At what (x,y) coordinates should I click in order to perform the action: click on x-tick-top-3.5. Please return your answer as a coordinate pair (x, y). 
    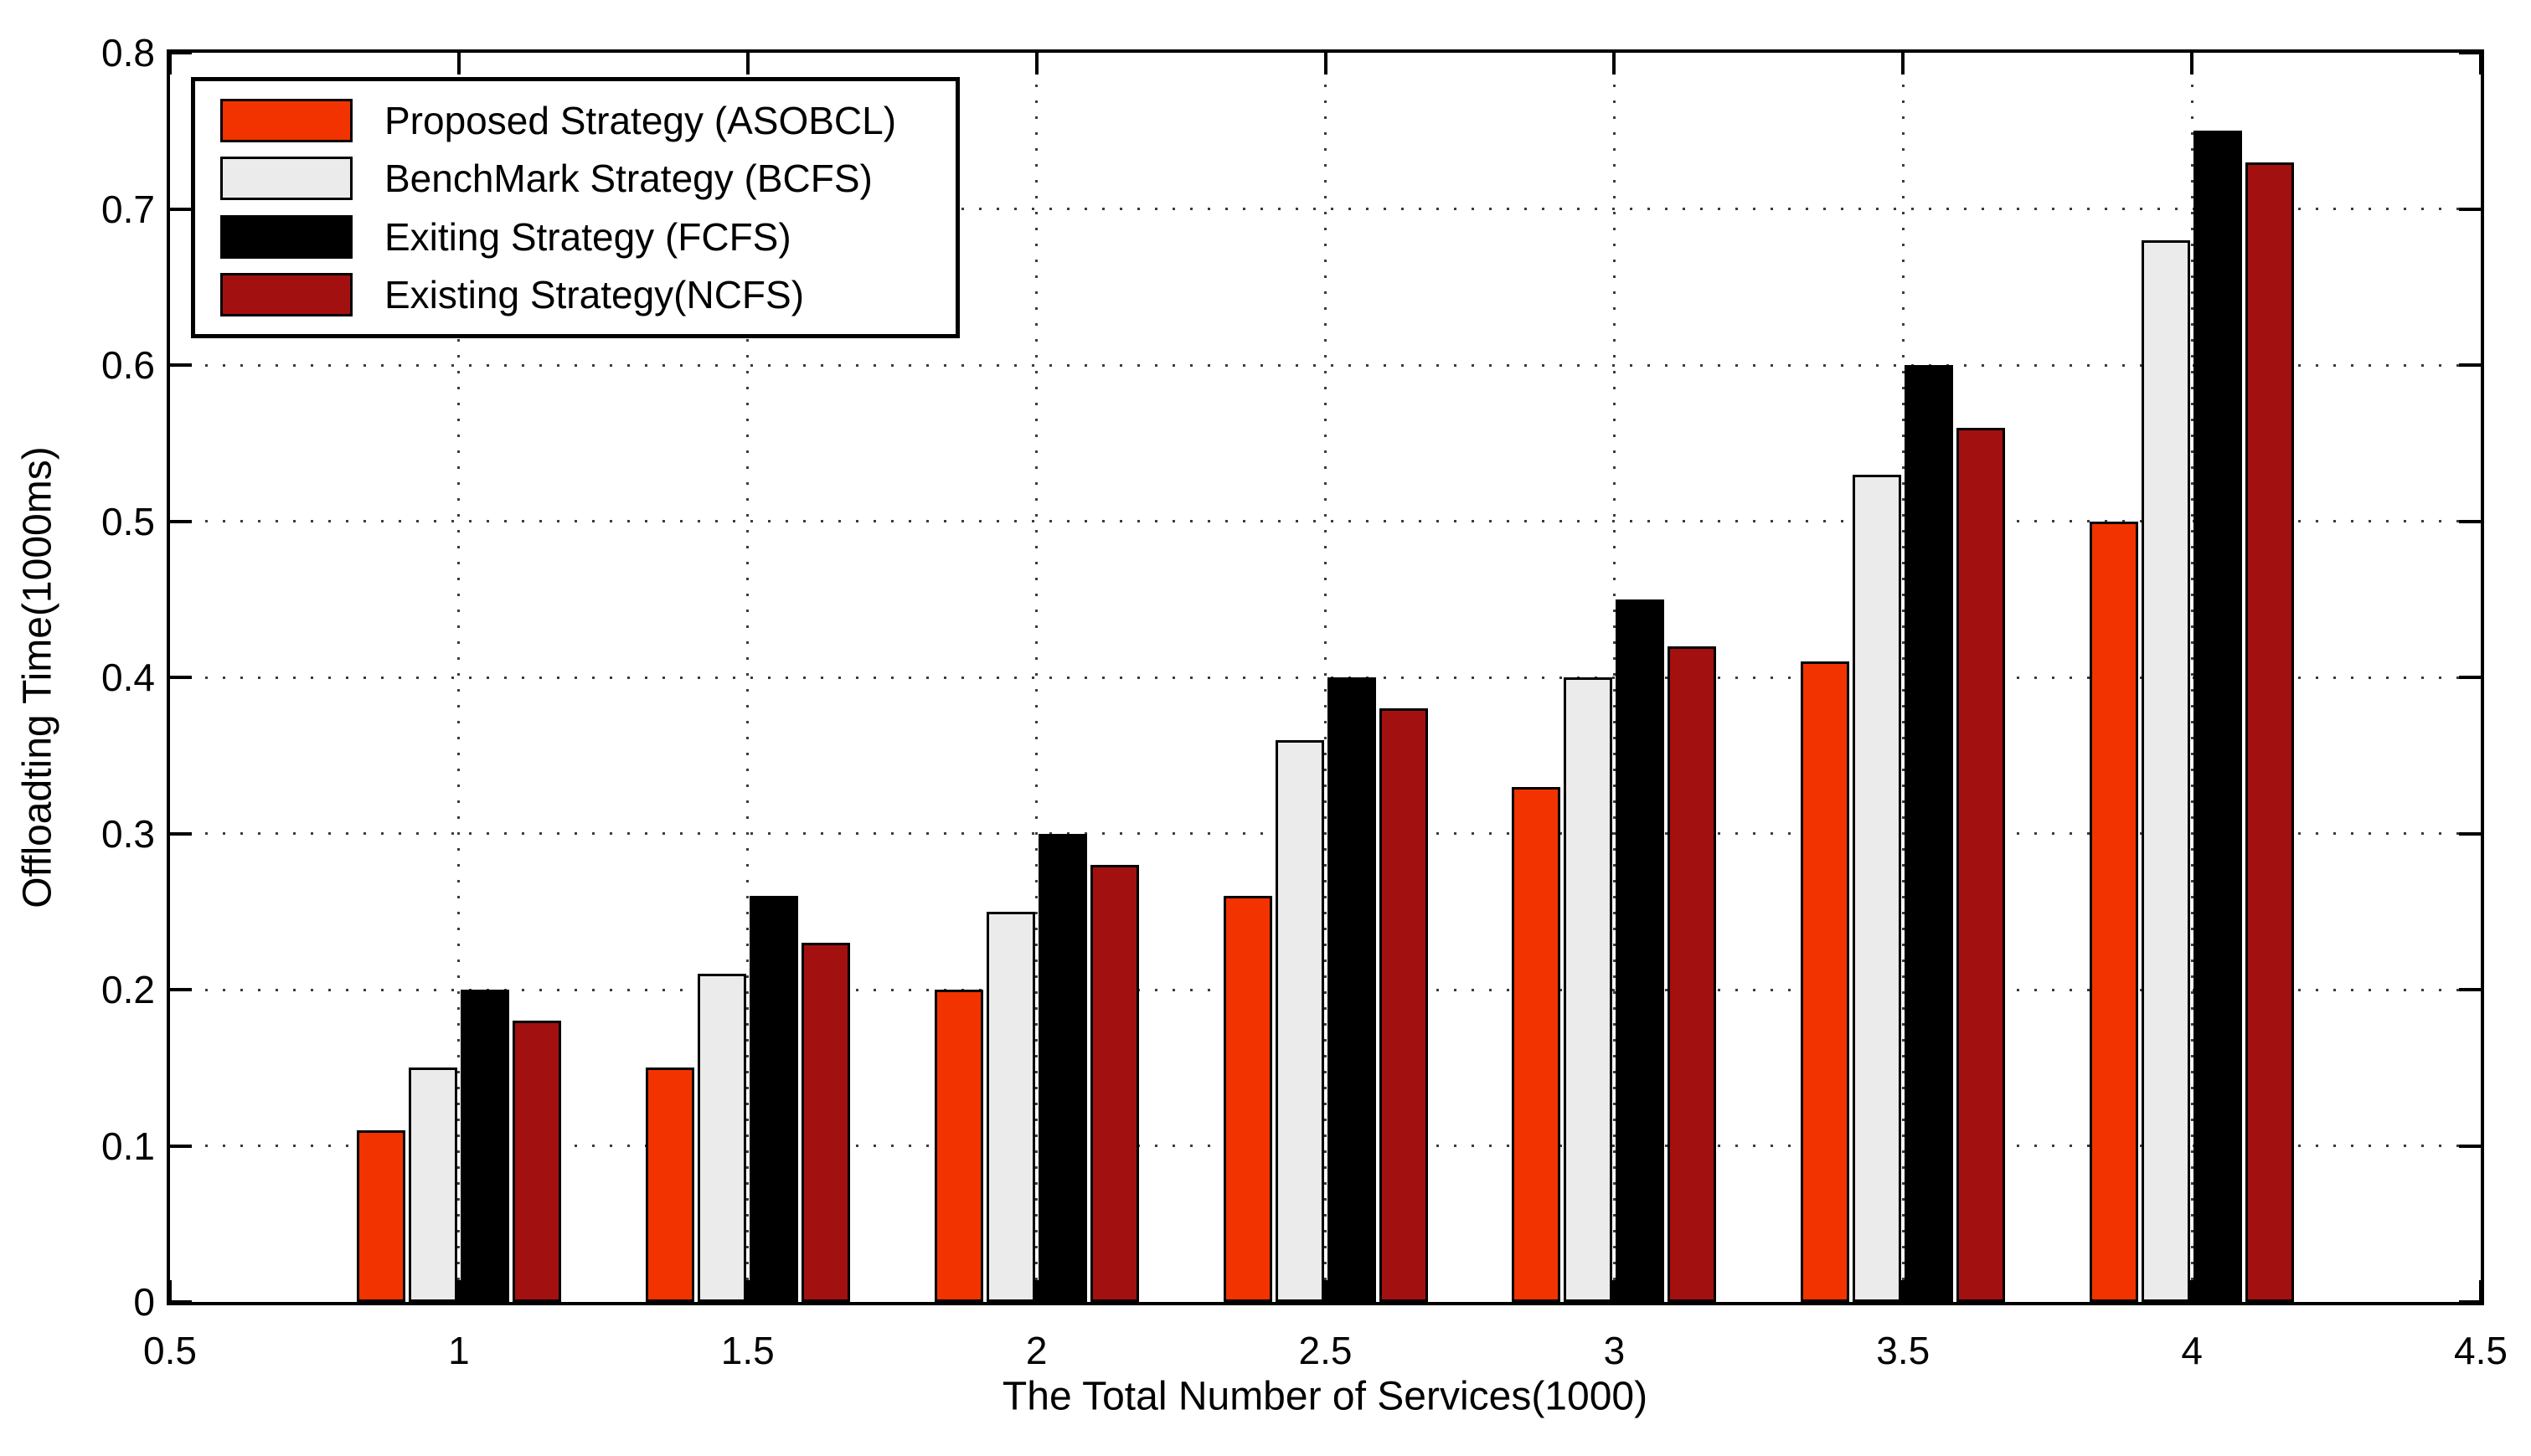
    Looking at the image, I should click on (1903, 64).